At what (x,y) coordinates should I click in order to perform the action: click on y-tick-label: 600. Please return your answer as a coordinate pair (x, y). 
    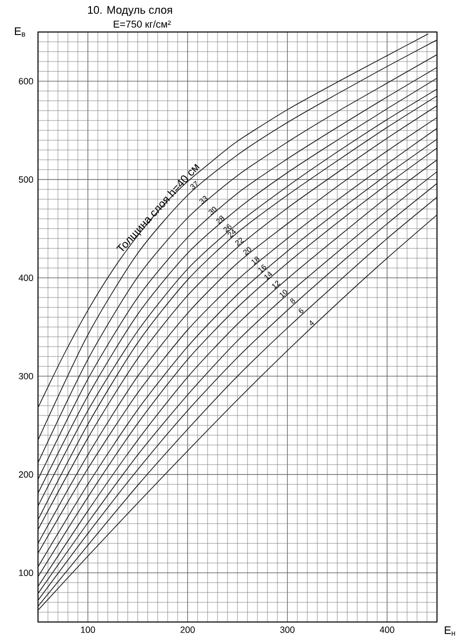
    Looking at the image, I should click on (26, 81).